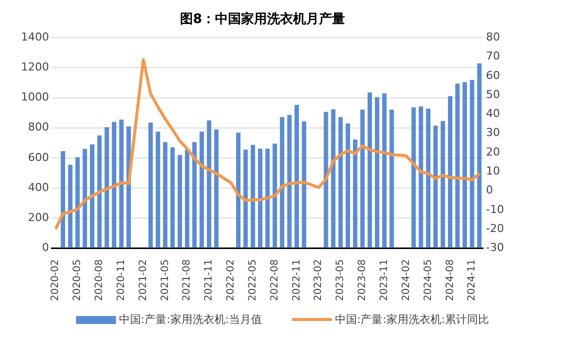 The height and width of the screenshot is (349, 565). I want to click on y2-tick-label: 60, so click(493, 75).